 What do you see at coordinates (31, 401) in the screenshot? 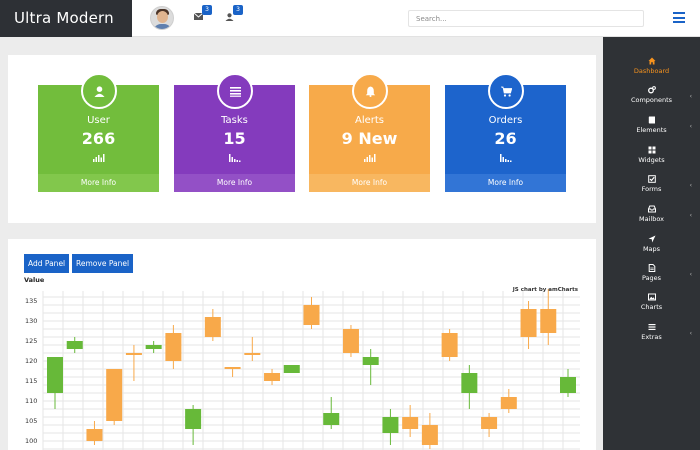
I see `y-tick-label: 110` at bounding box center [31, 401].